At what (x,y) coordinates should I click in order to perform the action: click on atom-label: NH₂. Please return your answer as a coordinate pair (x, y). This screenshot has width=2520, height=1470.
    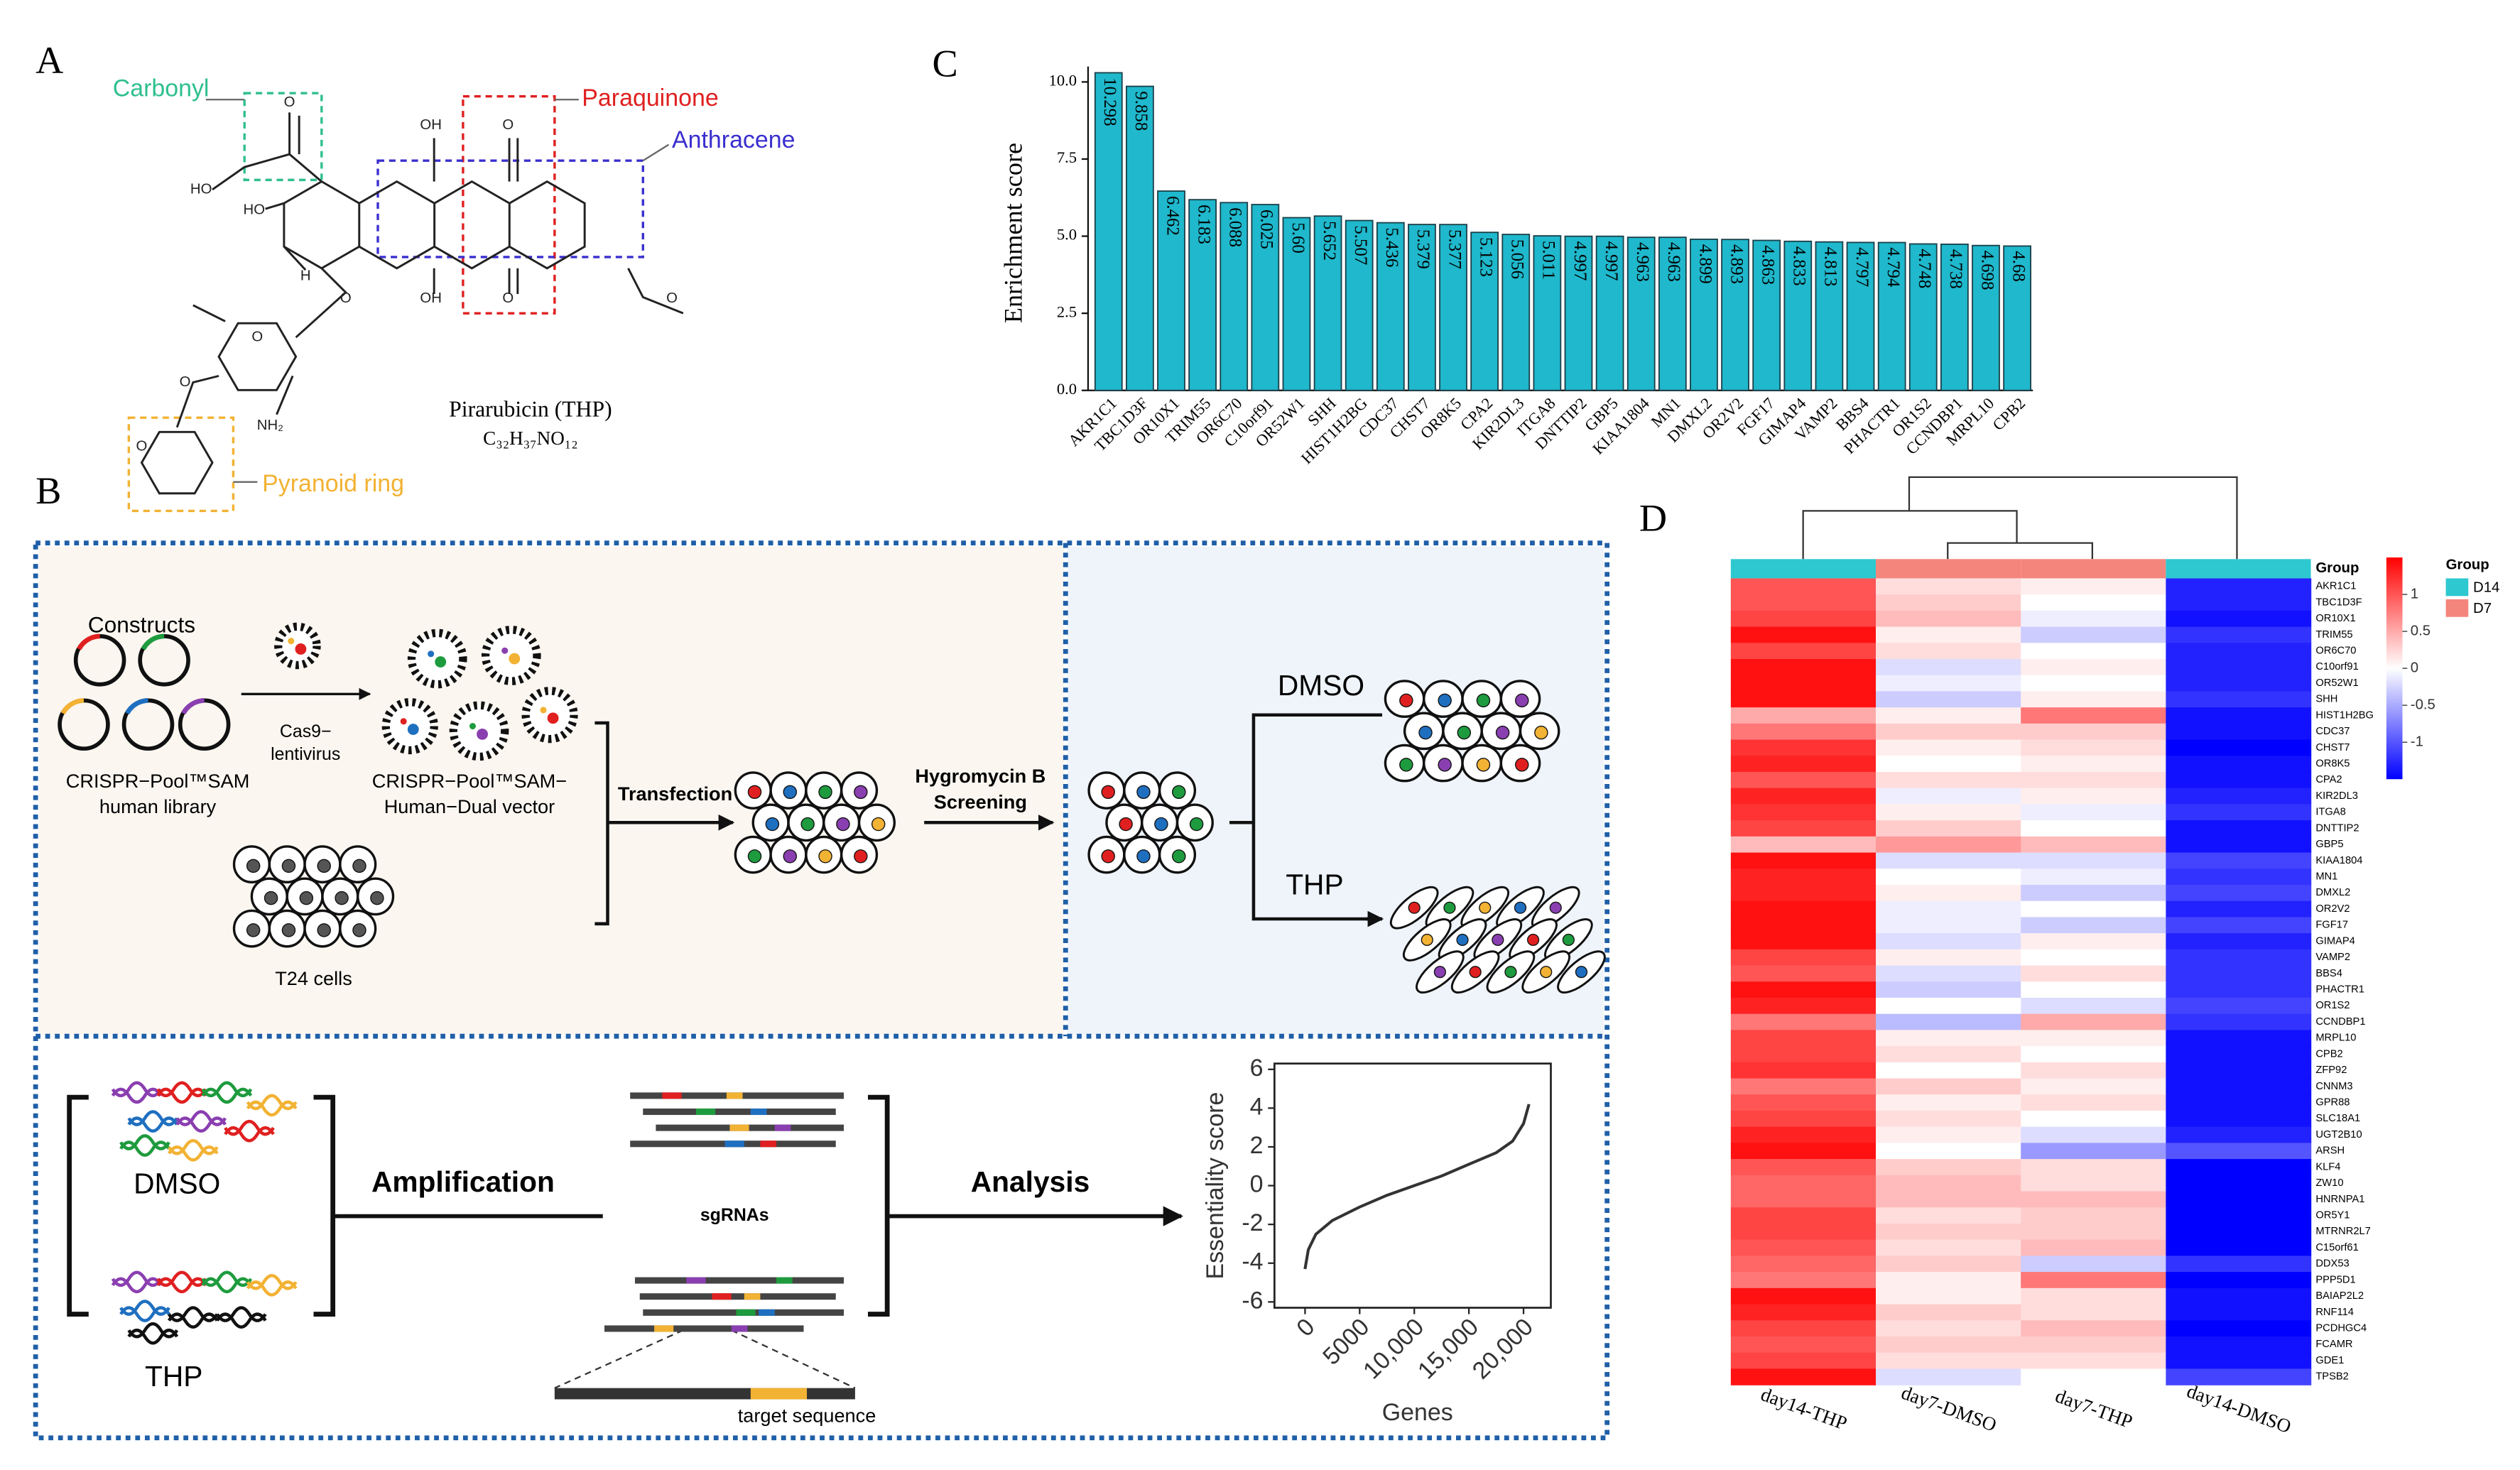
    Looking at the image, I should click on (270, 425).